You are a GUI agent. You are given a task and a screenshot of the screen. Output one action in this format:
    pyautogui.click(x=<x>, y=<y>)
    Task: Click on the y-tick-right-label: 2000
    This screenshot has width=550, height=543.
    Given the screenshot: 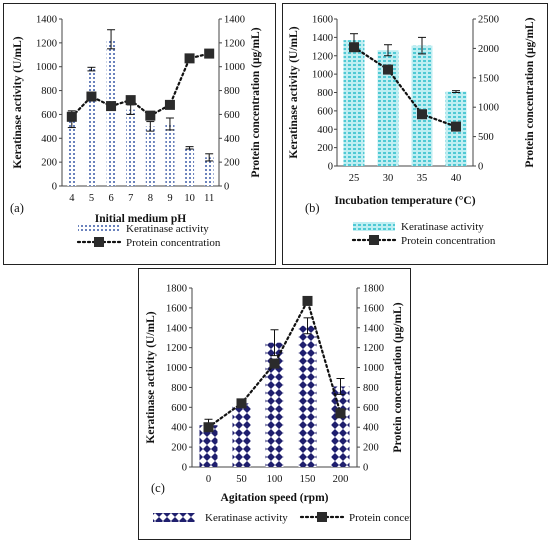 What is the action you would take?
    pyautogui.click(x=488, y=49)
    